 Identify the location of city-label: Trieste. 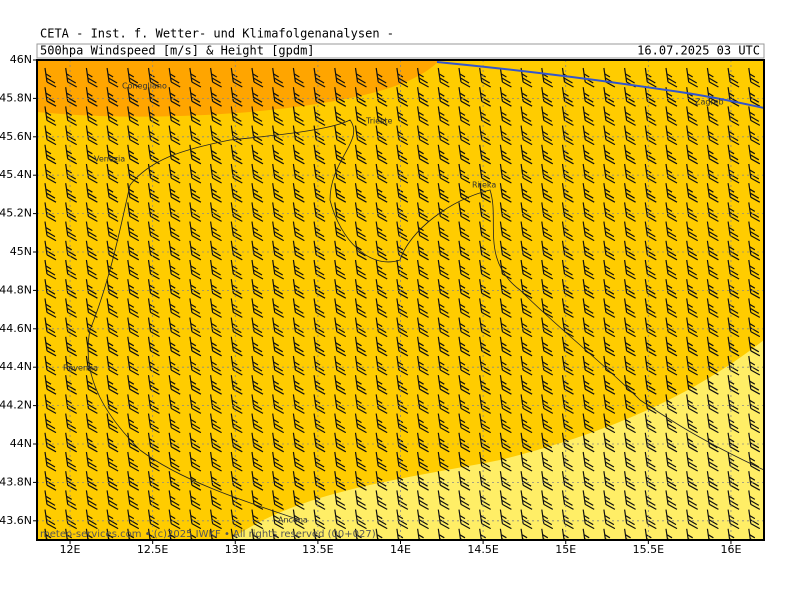
(378, 121).